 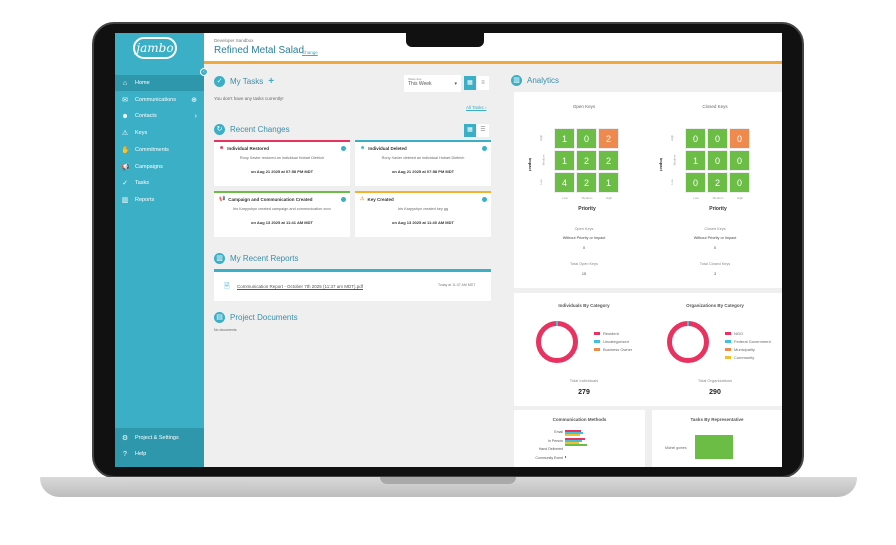 What do you see at coordinates (264, 317) in the screenshot?
I see `project-documents-title: Project Documents` at bounding box center [264, 317].